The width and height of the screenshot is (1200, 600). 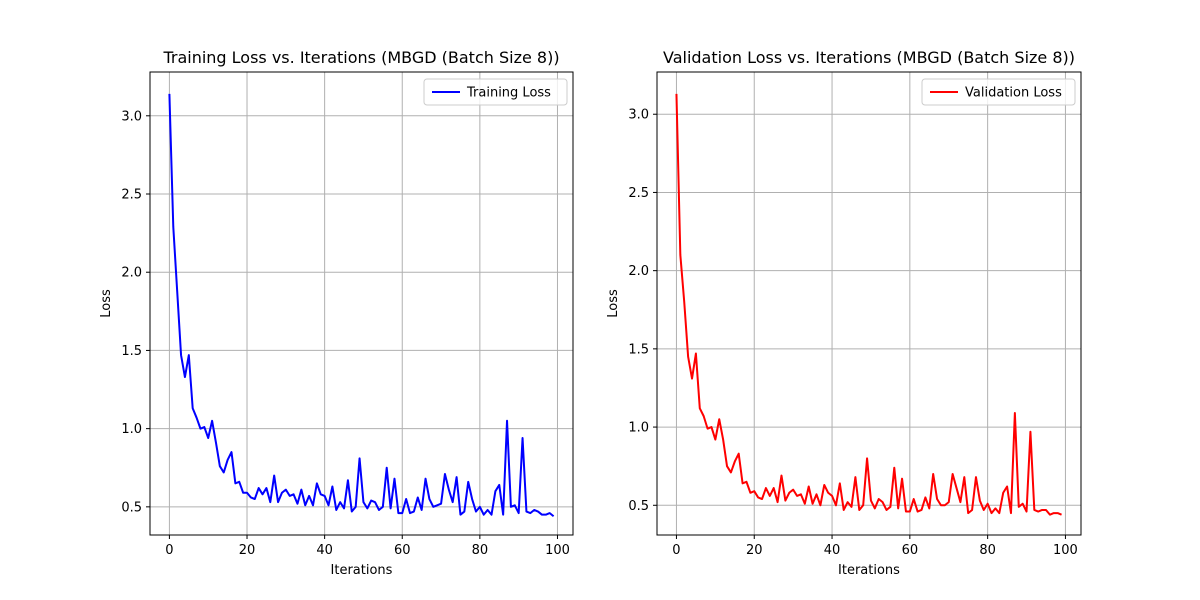 What do you see at coordinates (638, 506) in the screenshot?
I see `validation-y-tick-label: 0.5` at bounding box center [638, 506].